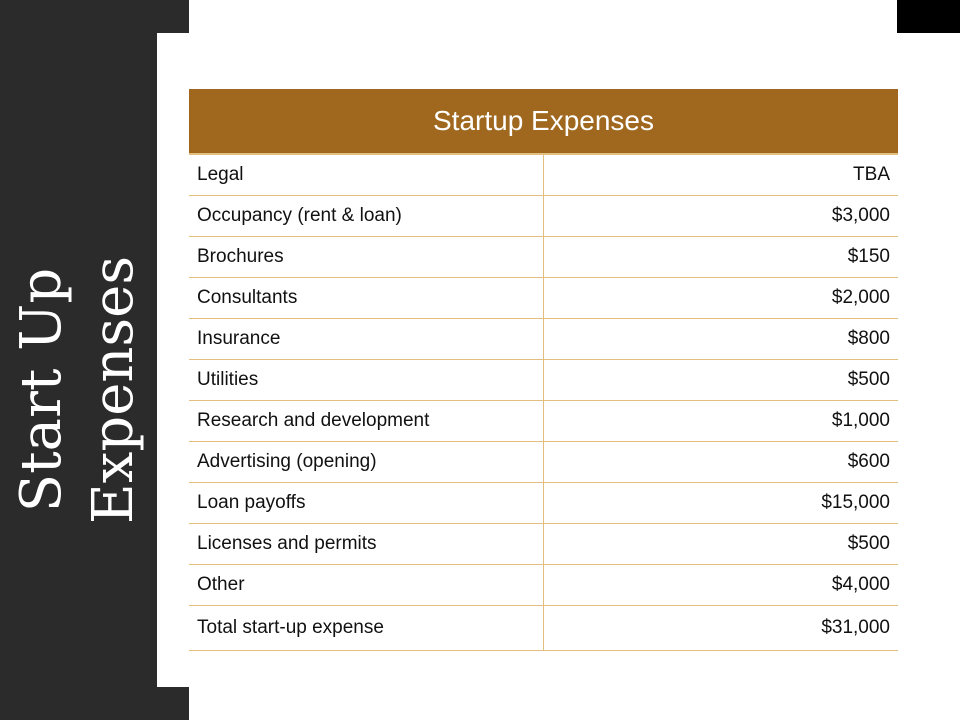 This screenshot has height=720, width=960. I want to click on table-row: Licenses and permits $500, so click(543, 544).